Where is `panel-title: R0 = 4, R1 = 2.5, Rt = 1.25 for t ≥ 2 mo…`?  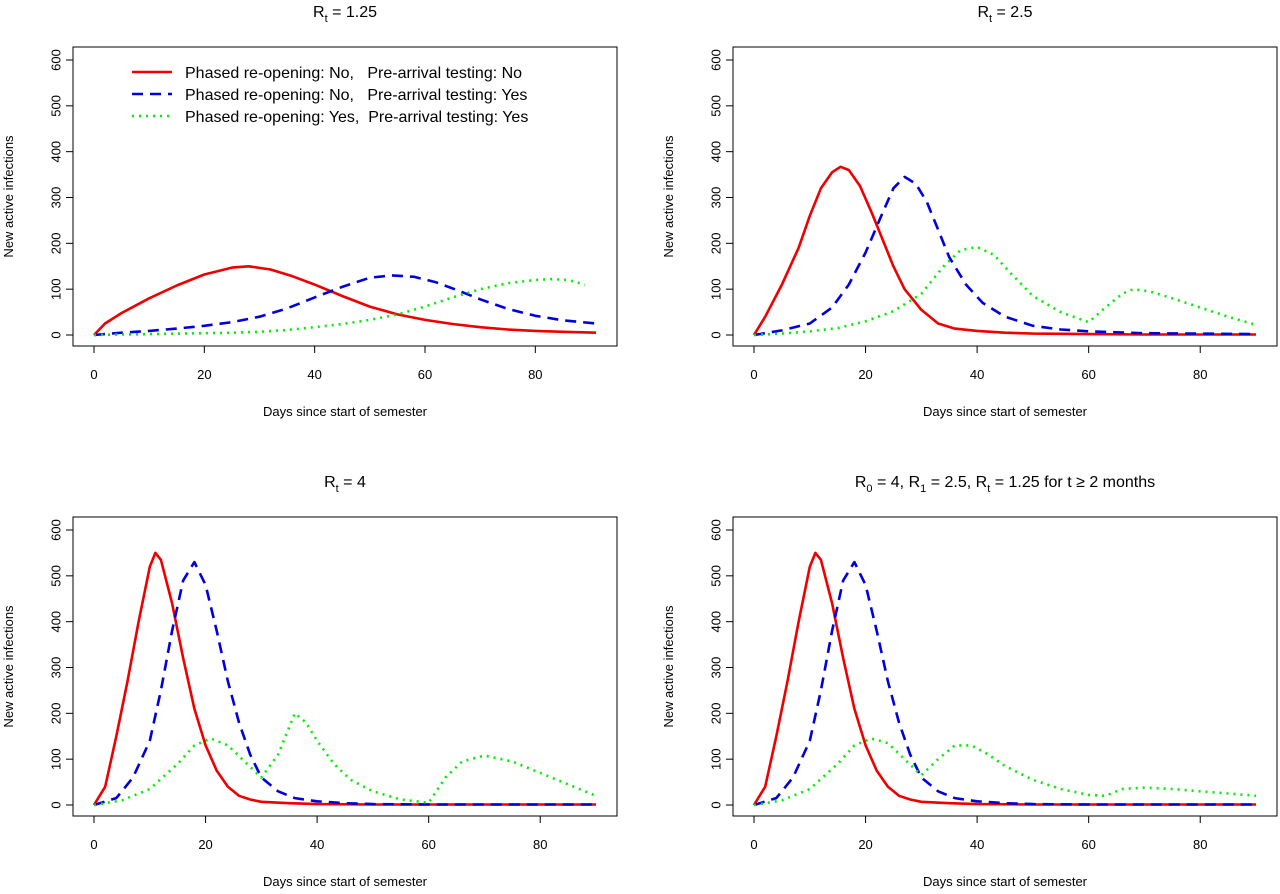
panel-title: R0 = 4, R1 = 2.5, Rt = 1.25 for t ≥ 2 mo… is located at coordinates (1005, 484).